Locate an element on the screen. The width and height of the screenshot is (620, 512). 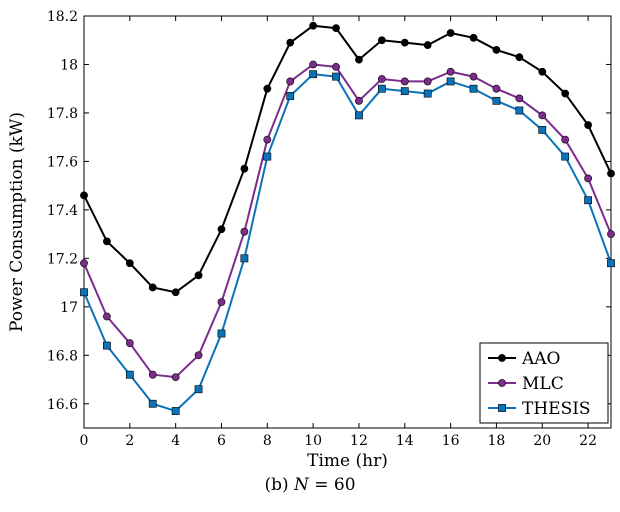
legend-item-mlc: MLC is located at coordinates (526, 384).